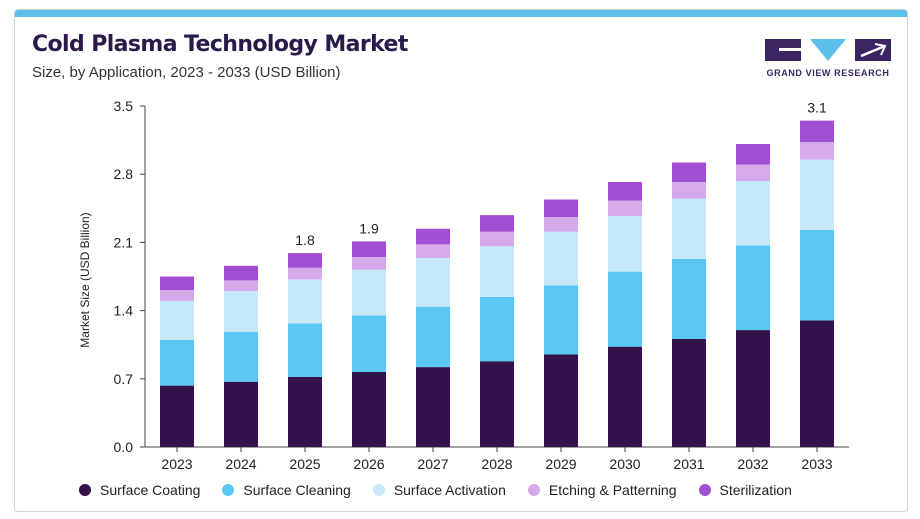 This screenshot has height=519, width=920. I want to click on x-tick-label: 2031, so click(688, 464).